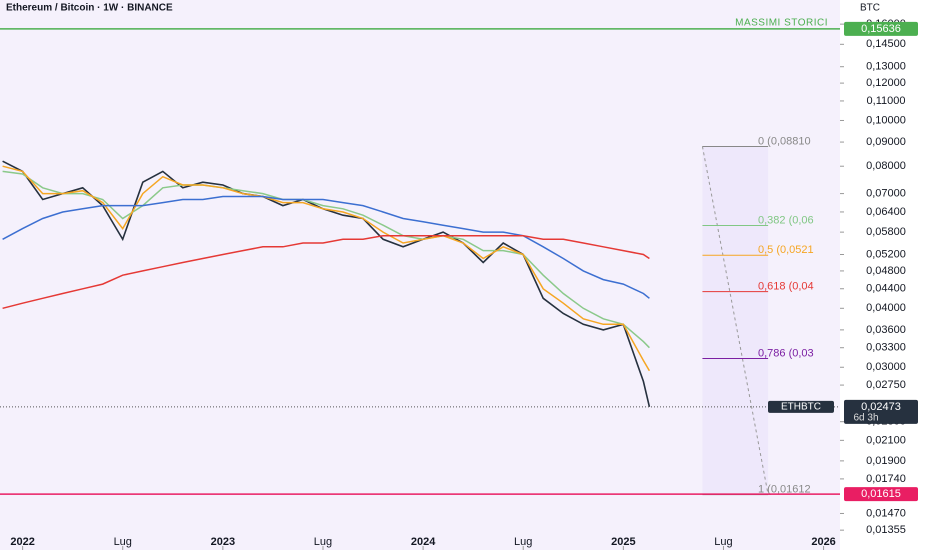 Image resolution: width=932 pixels, height=550 pixels. Describe the element at coordinates (886, 289) in the screenshot. I see `y-tick-label: 0,04400` at that location.